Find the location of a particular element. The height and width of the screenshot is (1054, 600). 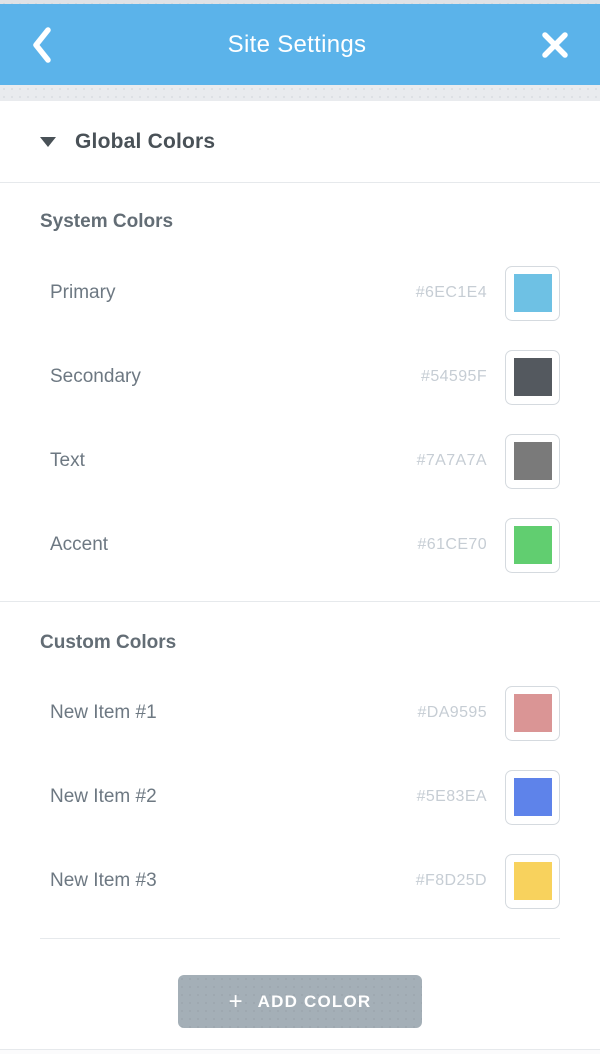

color-label: Primary is located at coordinates (83, 292).